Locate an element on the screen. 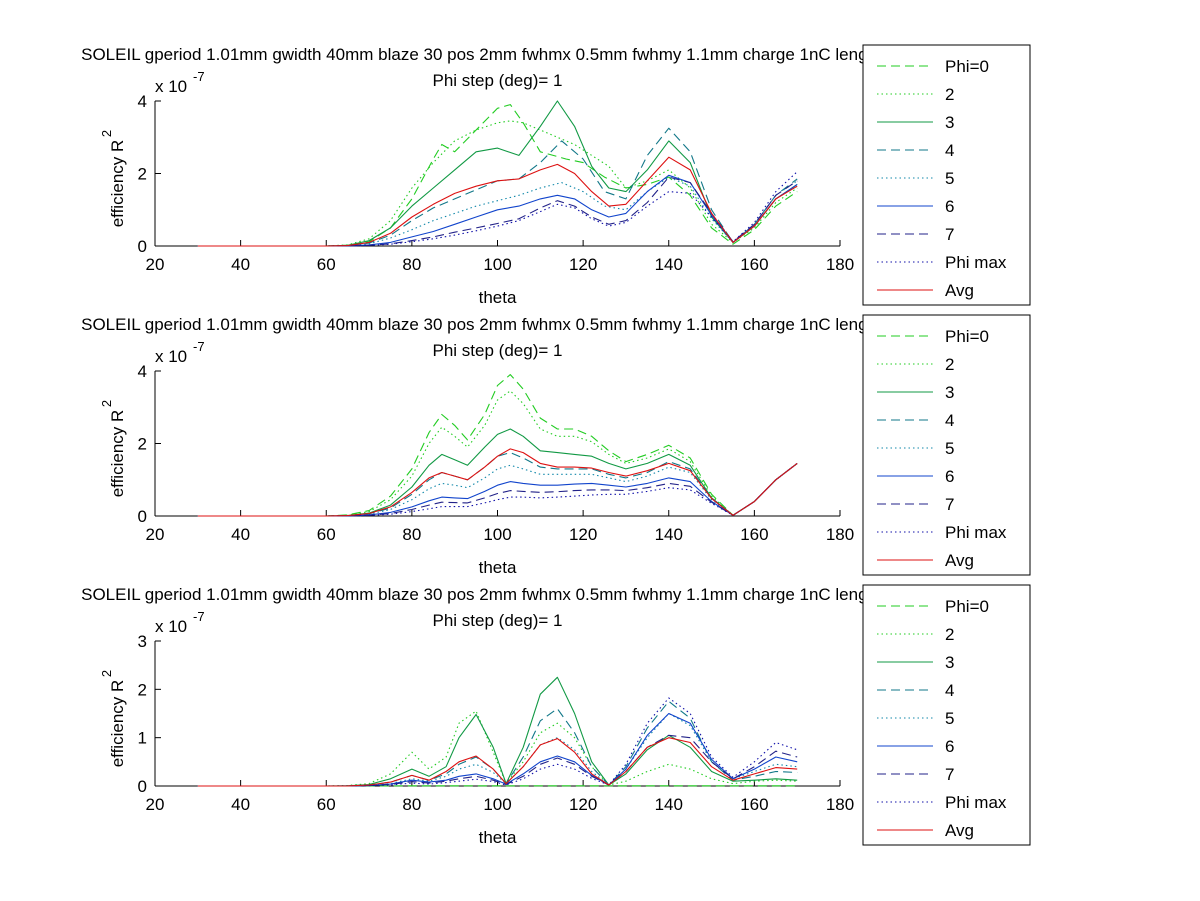 This screenshot has width=1200, height=901. x-tick-label: 20 is located at coordinates (155, 534).